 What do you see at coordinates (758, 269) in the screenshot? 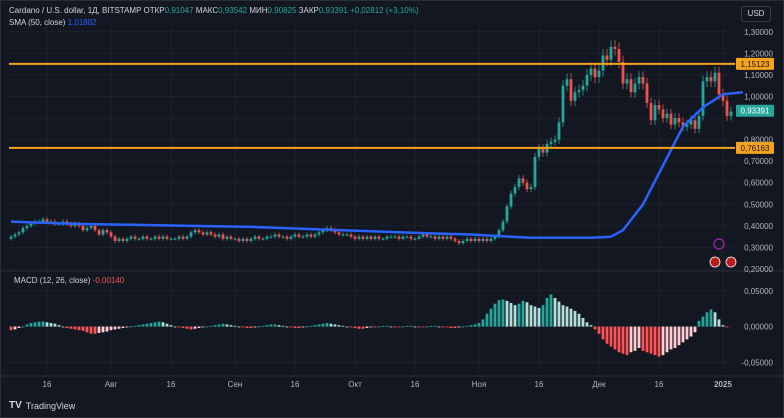
I see `price-tick-label: 0,20000` at bounding box center [758, 269].